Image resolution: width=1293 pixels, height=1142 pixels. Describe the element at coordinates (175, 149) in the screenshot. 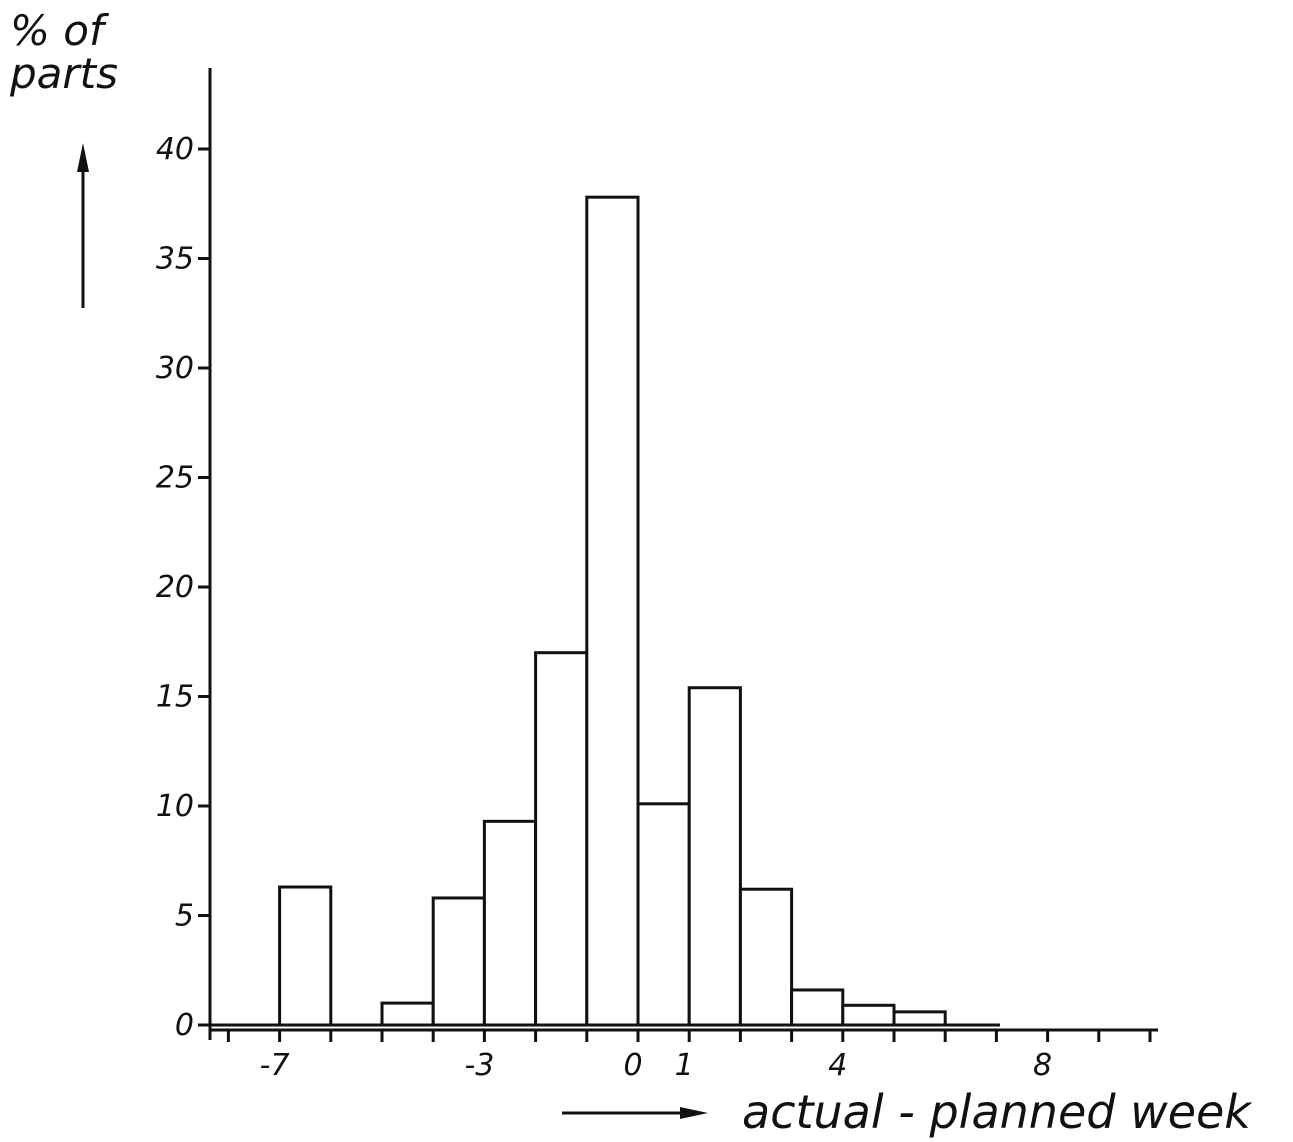

I see `y-tick-label: 40` at that location.